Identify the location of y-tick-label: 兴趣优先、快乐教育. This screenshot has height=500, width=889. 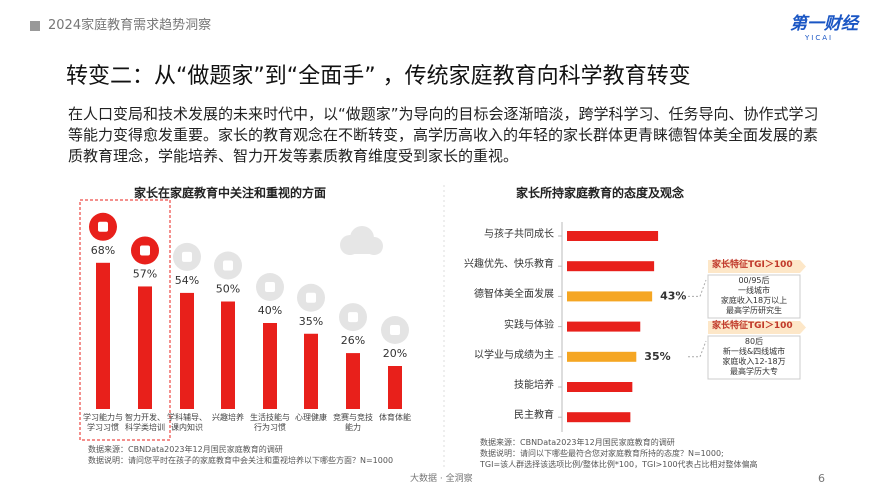
(509, 265).